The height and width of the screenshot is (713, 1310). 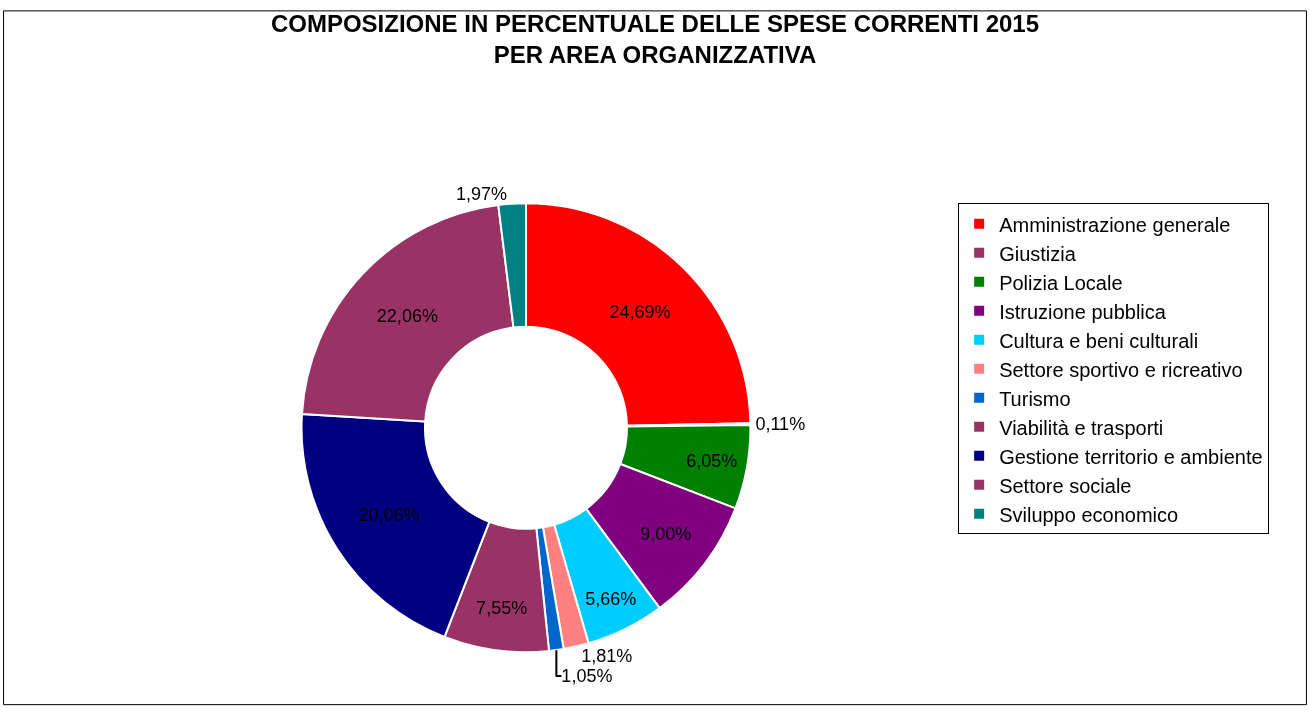 What do you see at coordinates (611, 598) in the screenshot?
I see `data-label: 5,66%` at bounding box center [611, 598].